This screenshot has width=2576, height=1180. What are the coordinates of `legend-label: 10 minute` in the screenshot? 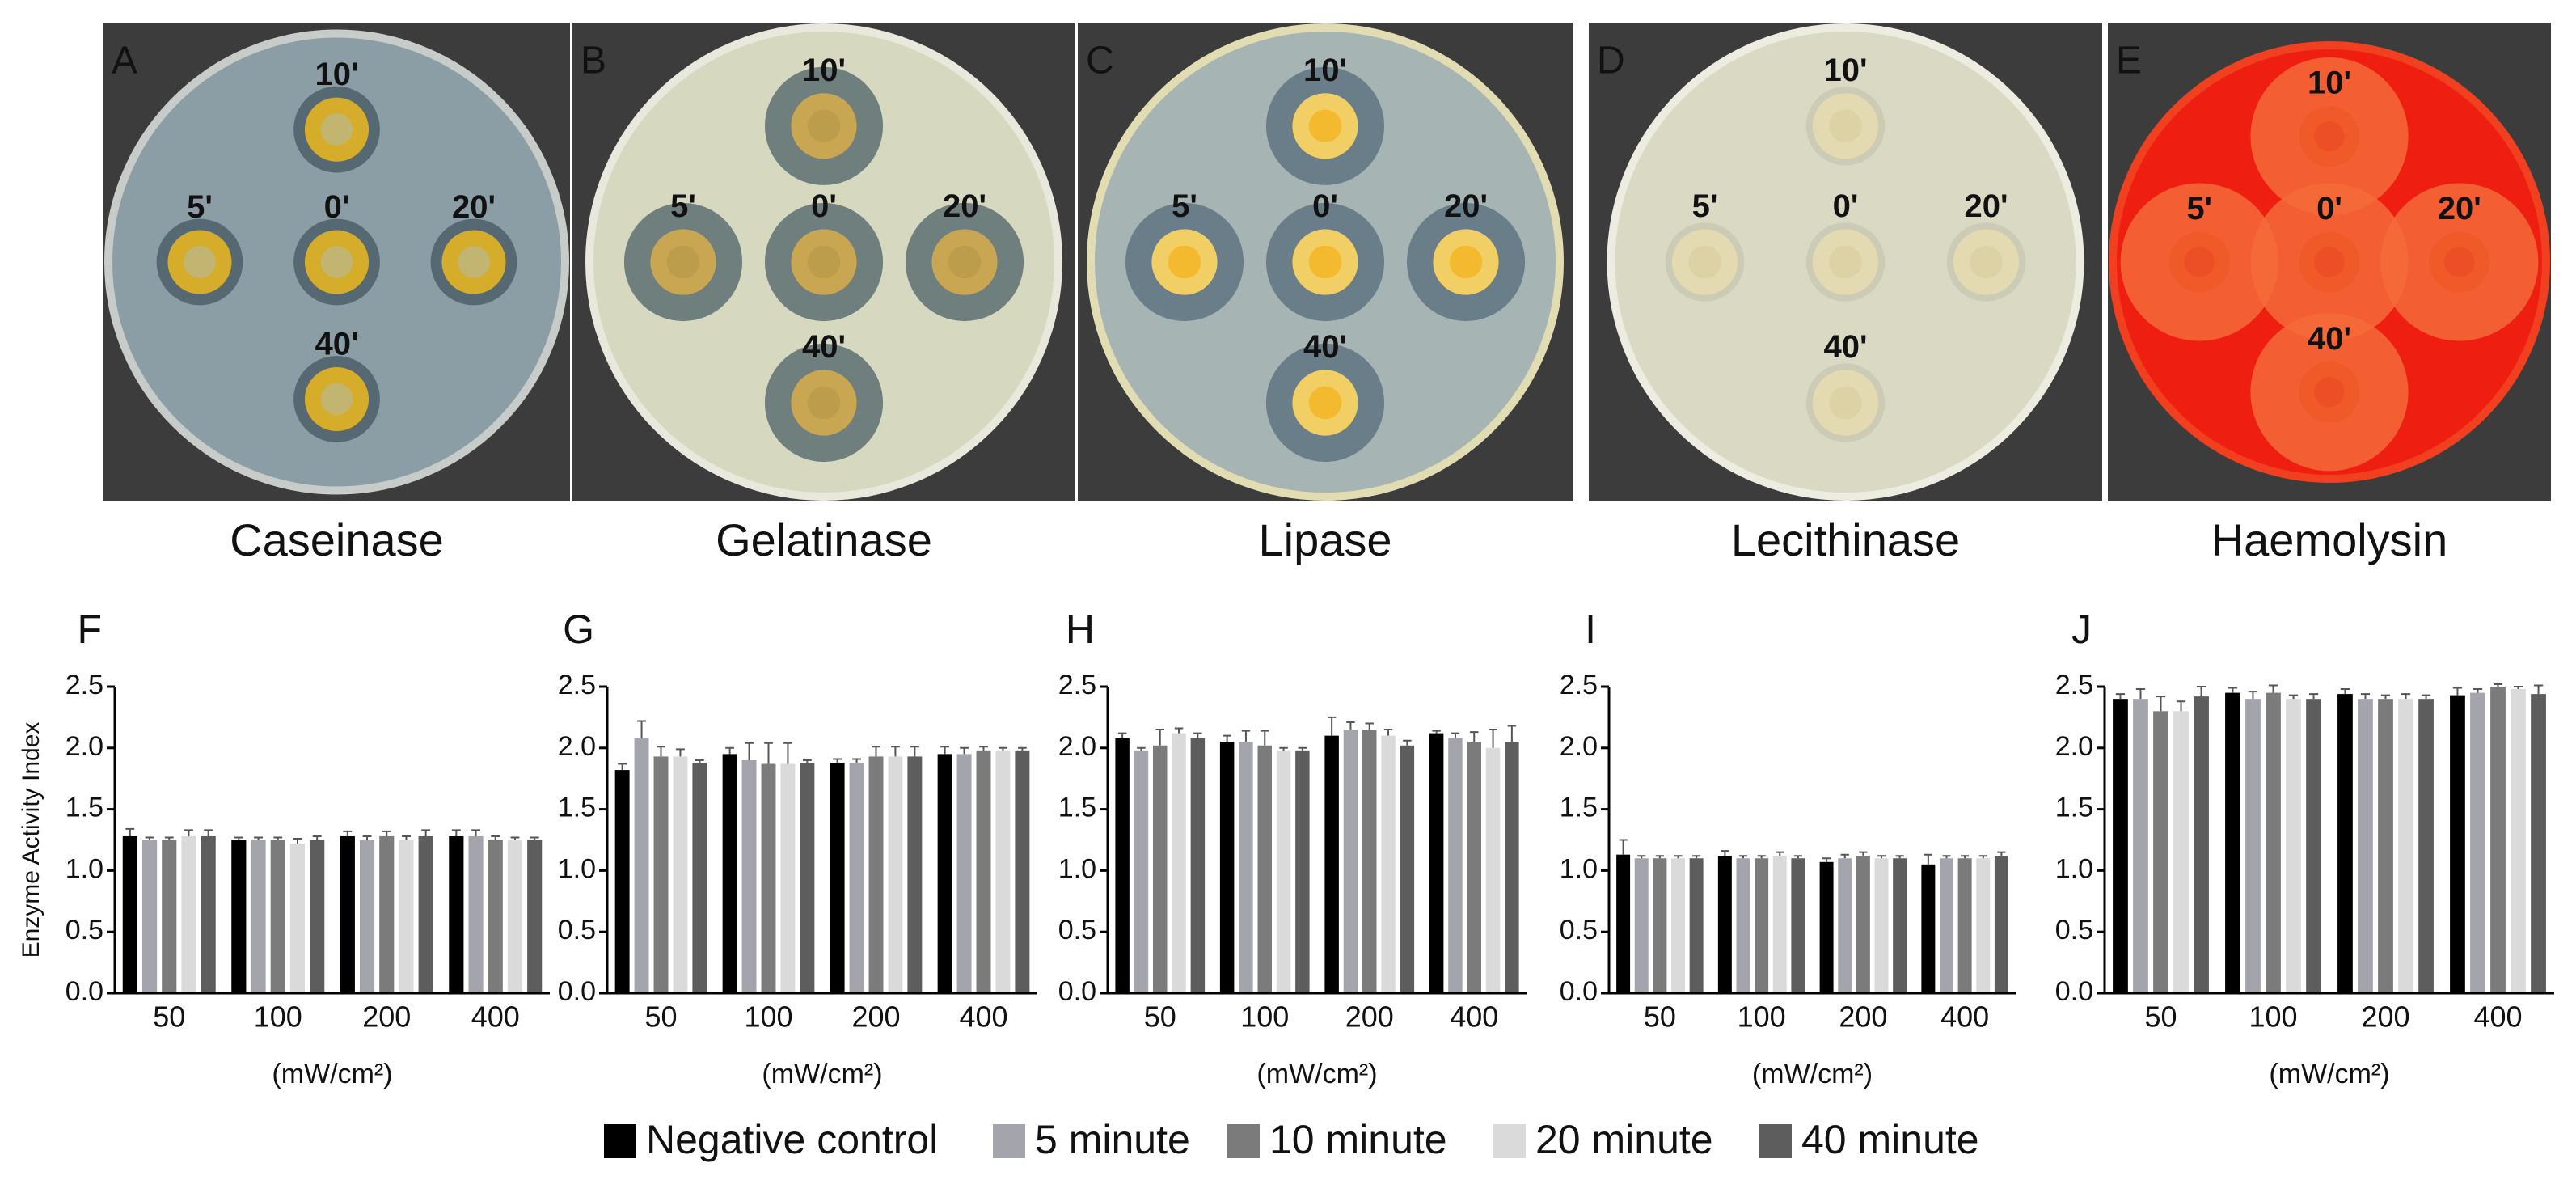 It's located at (1358, 1139).